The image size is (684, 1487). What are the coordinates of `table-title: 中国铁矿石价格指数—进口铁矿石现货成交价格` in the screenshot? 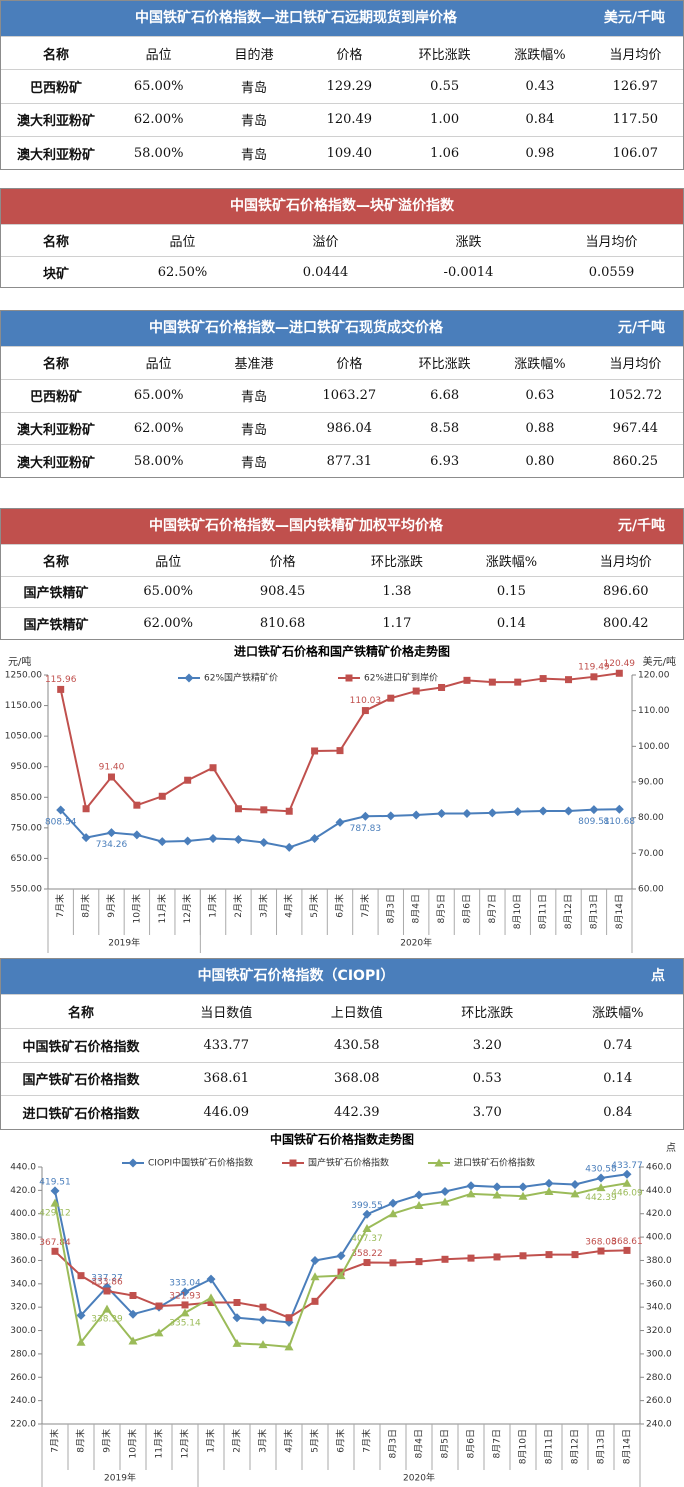 It's located at (296, 328).